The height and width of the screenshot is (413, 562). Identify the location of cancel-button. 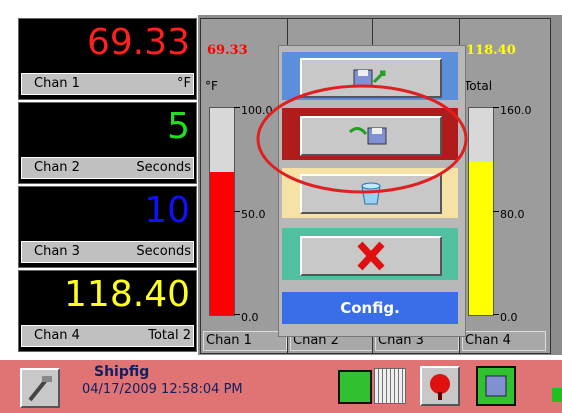
(371, 256).